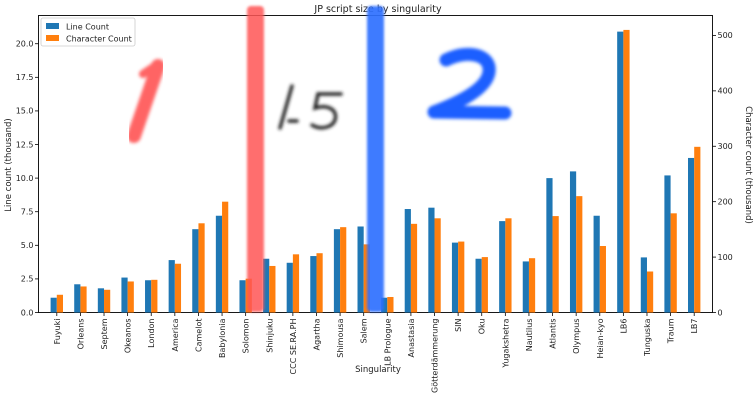 The width and height of the screenshot is (756, 405). I want to click on right-tick-label: 0, so click(720, 312).